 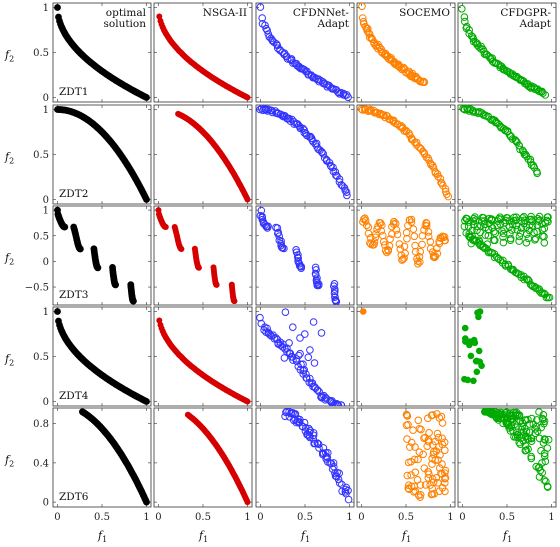 What do you see at coordinates (424, 13) in the screenshot?
I see `column-title: SOCEMO` at bounding box center [424, 13].